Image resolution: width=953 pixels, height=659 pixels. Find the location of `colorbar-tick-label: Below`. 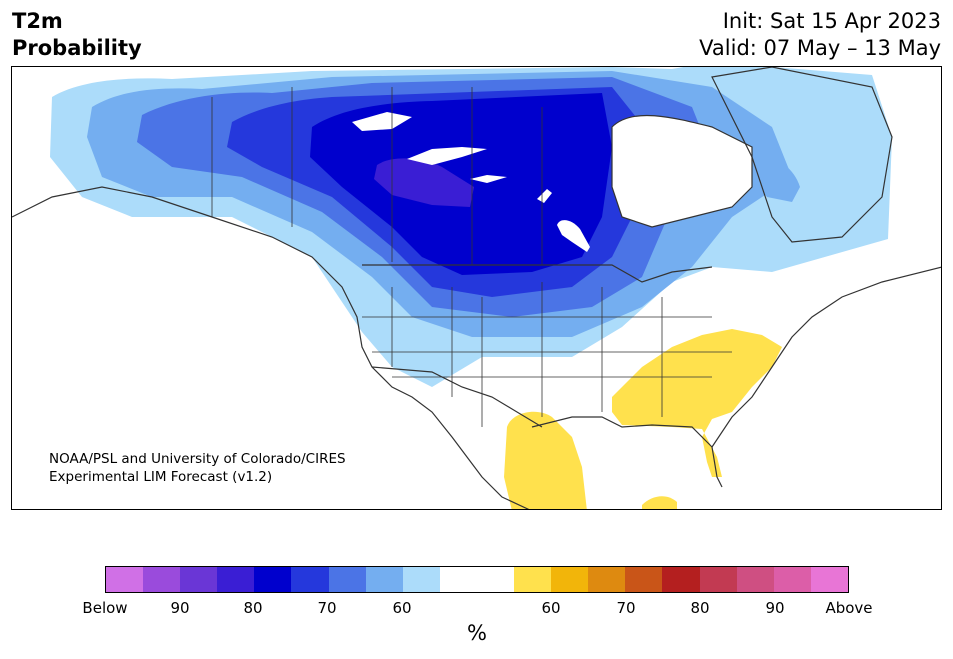

colorbar-tick-label: Below is located at coordinates (105, 608).